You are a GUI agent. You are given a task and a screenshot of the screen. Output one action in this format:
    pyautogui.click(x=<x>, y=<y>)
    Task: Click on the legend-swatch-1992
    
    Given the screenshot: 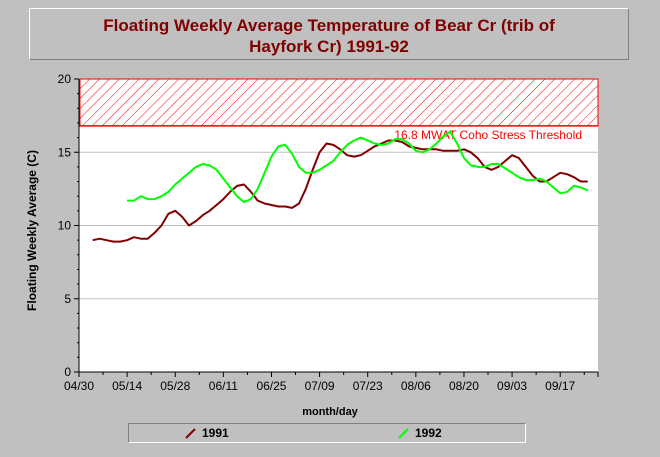 What is the action you would take?
    pyautogui.click(x=403, y=433)
    